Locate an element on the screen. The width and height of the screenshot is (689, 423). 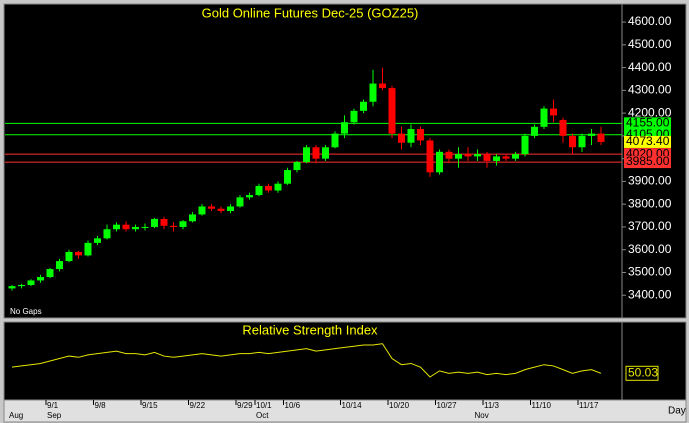
rsi-value-label: 50.03 is located at coordinates (643, 372).